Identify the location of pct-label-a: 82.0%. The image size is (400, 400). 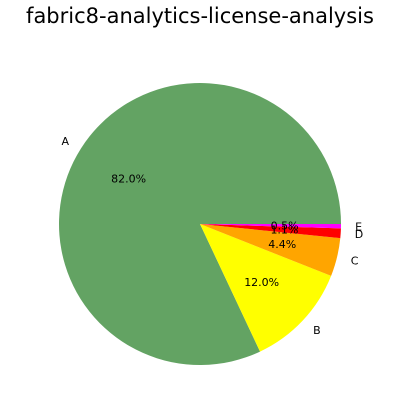
(128, 179).